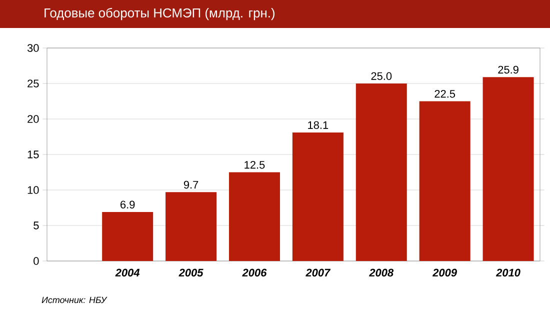  Describe the element at coordinates (508, 70) in the screenshot. I see `data-label: 25.9` at that location.